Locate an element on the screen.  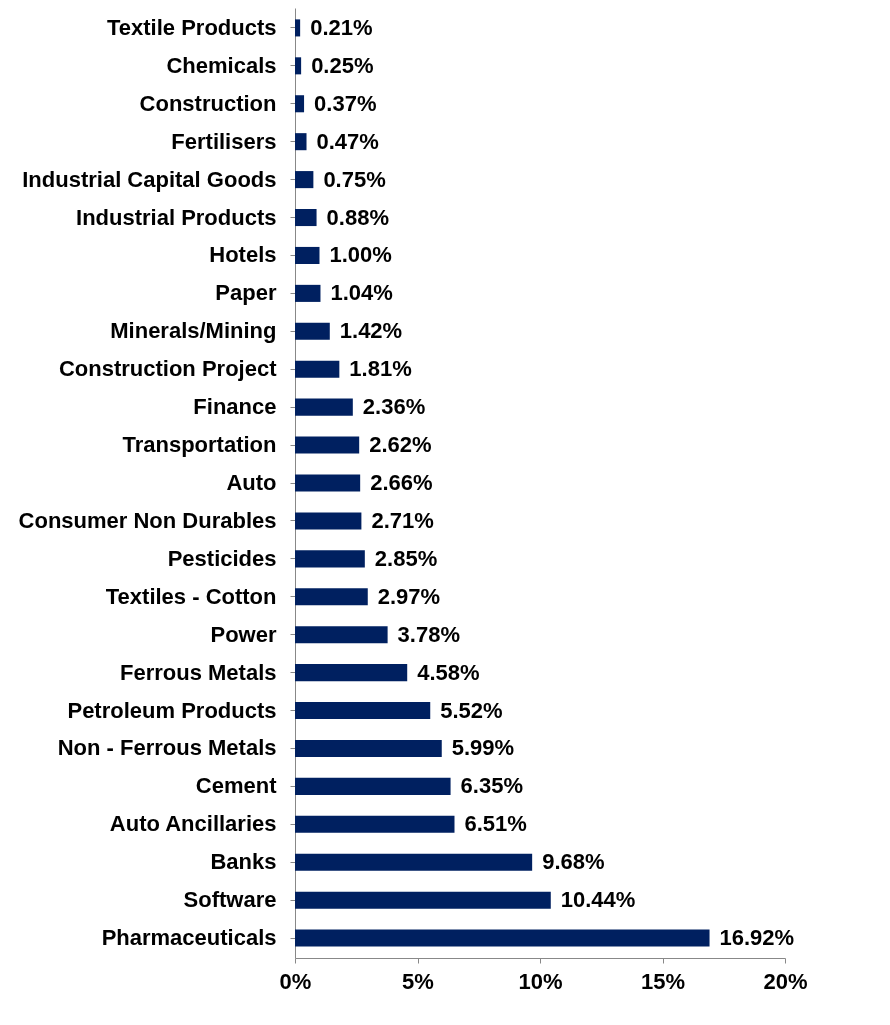
data-label: 2.85% is located at coordinates (406, 558).